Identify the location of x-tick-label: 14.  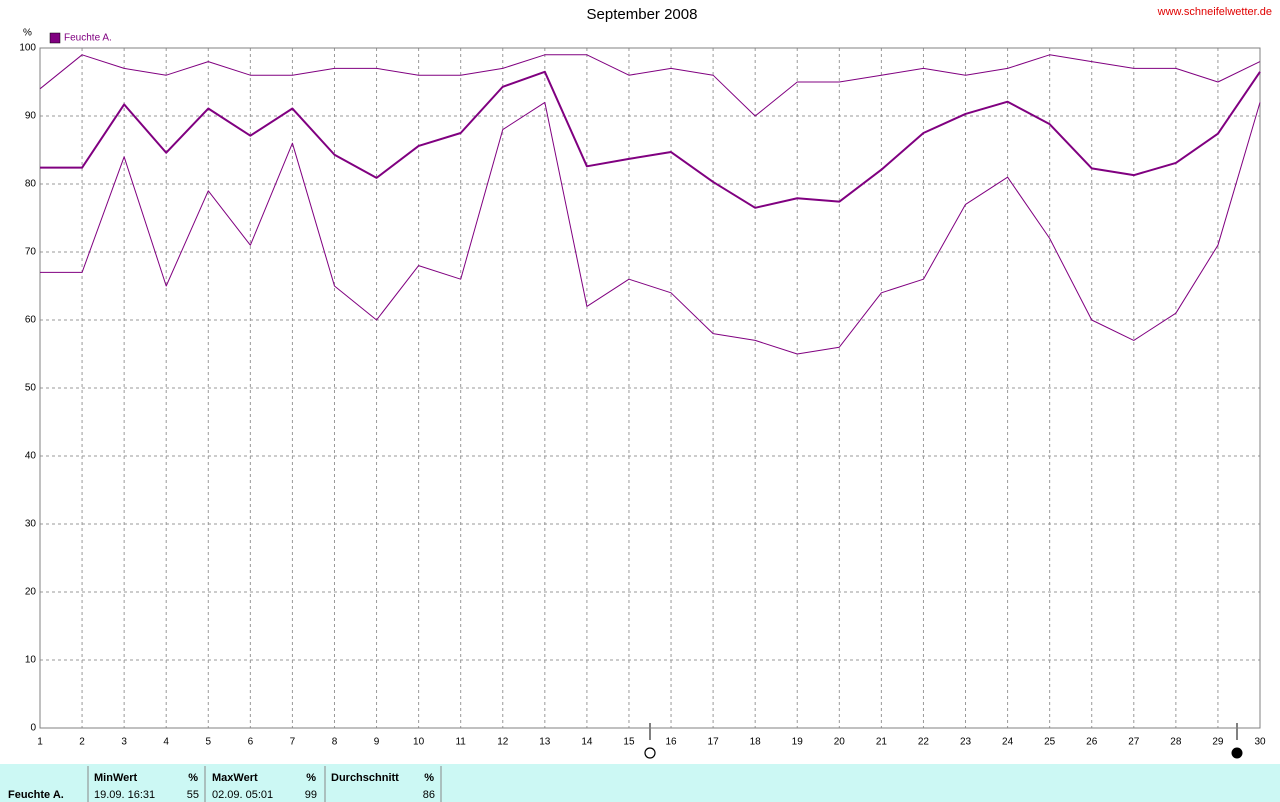
(587, 742).